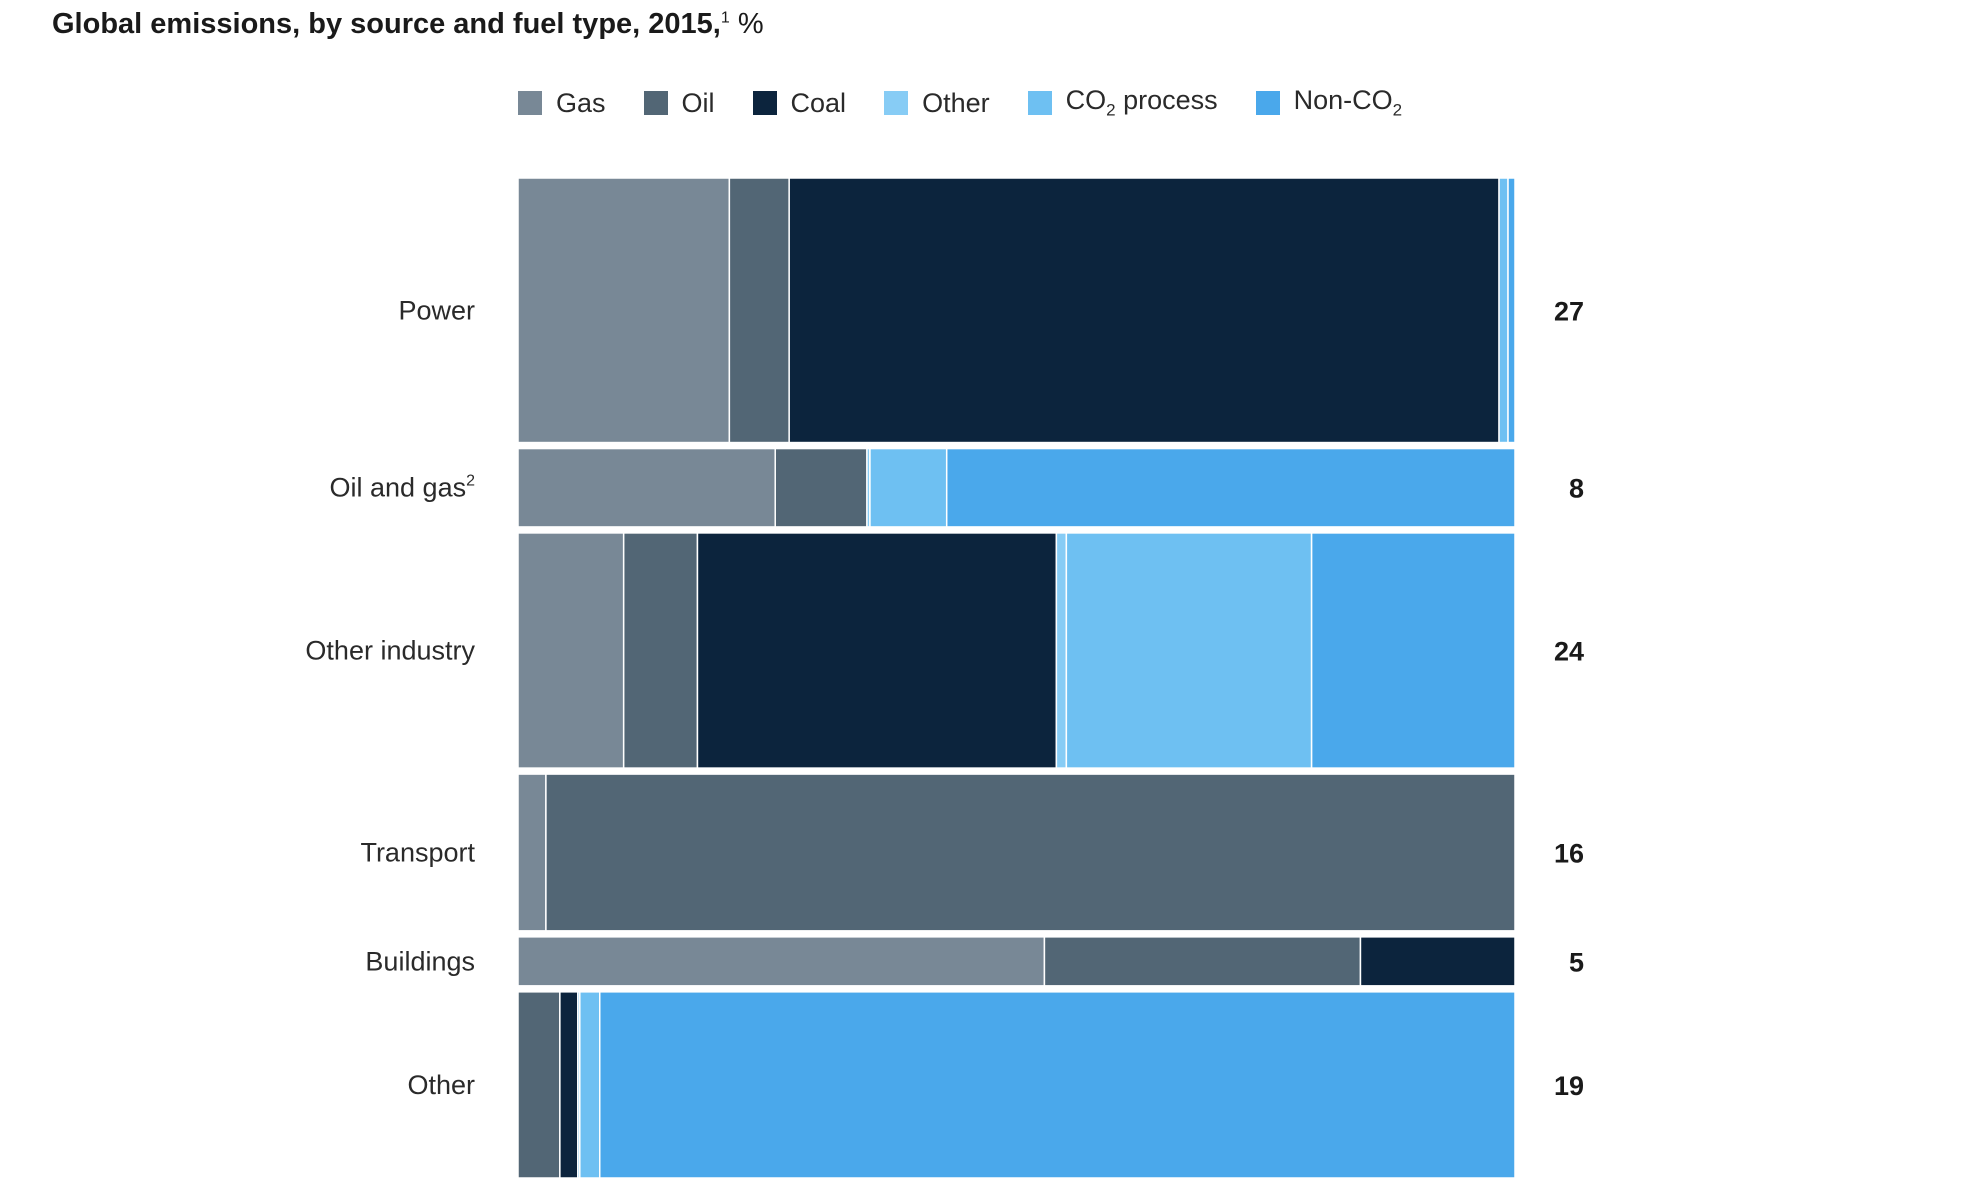 This screenshot has height=1194, width=1972. I want to click on row-total-value: 5, so click(1576, 962).